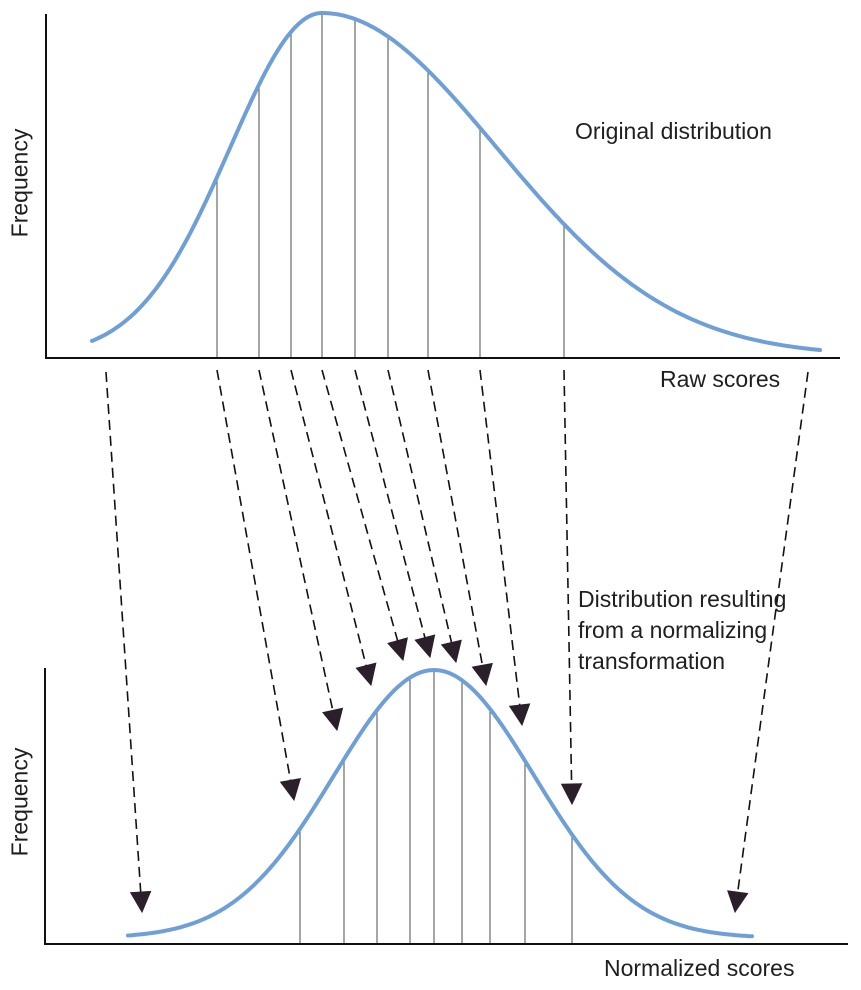 This screenshot has height=990, width=861. Describe the element at coordinates (699, 968) in the screenshot. I see `bottom-x-axis-label: Normalized scores` at that location.